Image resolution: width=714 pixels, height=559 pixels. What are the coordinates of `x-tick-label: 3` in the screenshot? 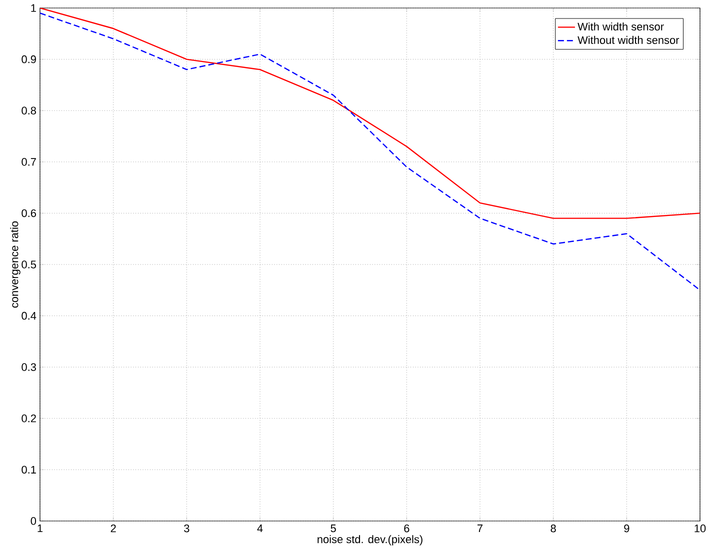 It's located at (187, 528).